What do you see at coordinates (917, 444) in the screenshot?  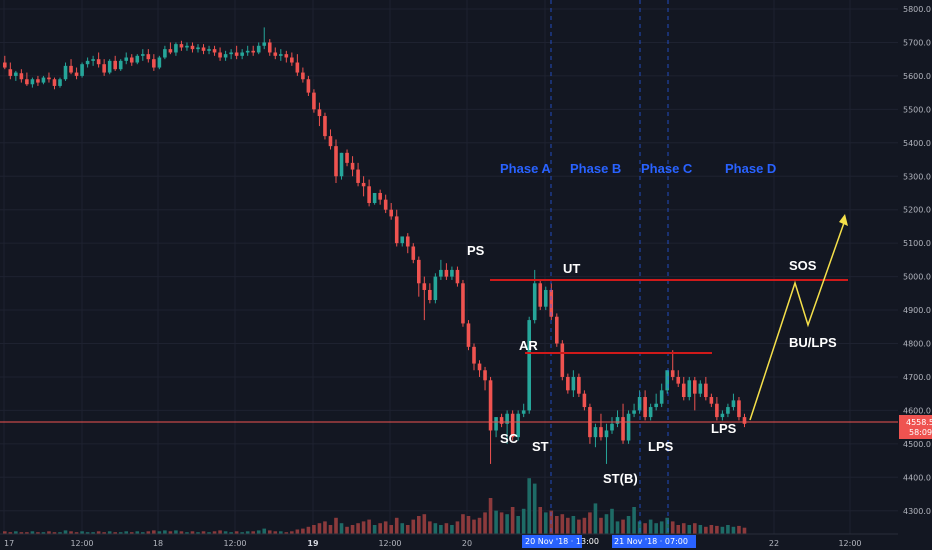 I see `price-tick-label: 4500.0` at bounding box center [917, 444].